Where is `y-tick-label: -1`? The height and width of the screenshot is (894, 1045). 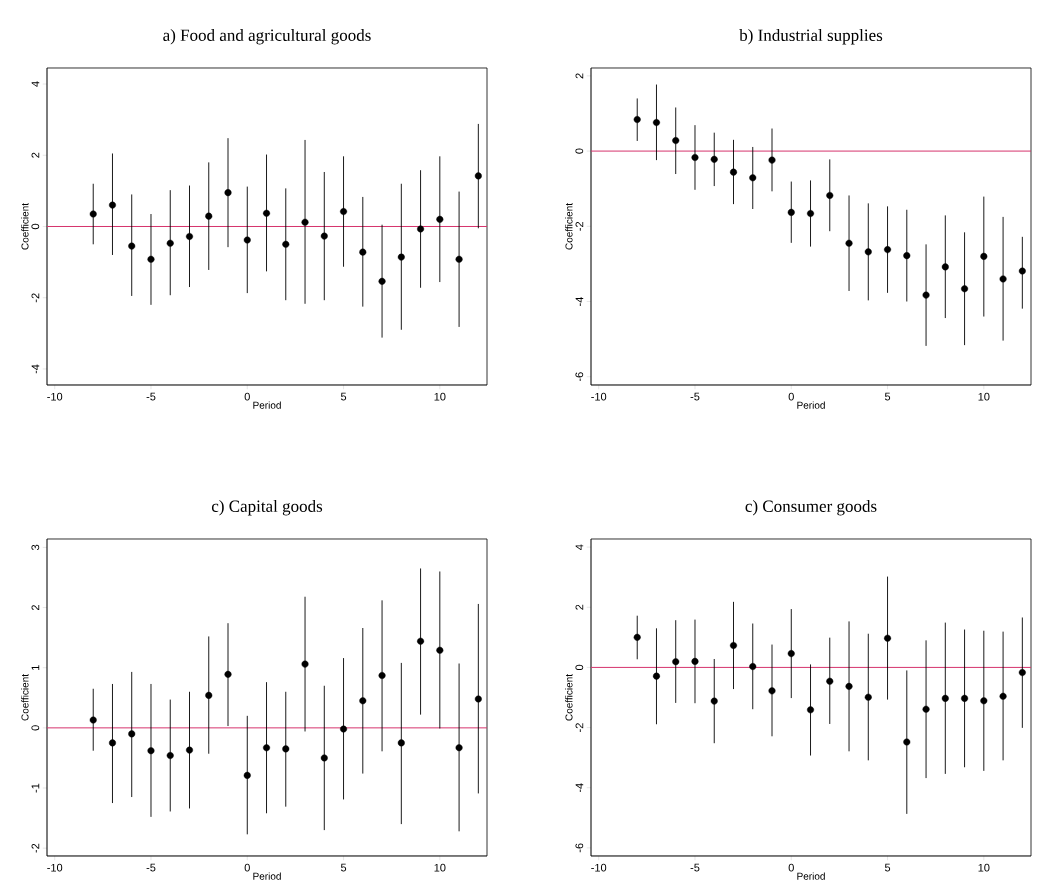 y-tick-label: -1 is located at coordinates (35, 788).